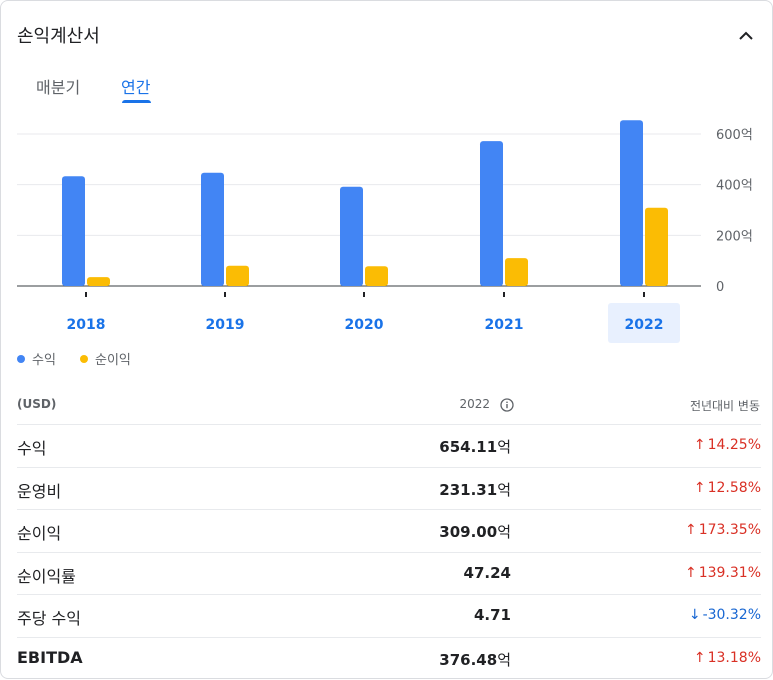  I want to click on change-value: -30.32%, so click(731, 615).